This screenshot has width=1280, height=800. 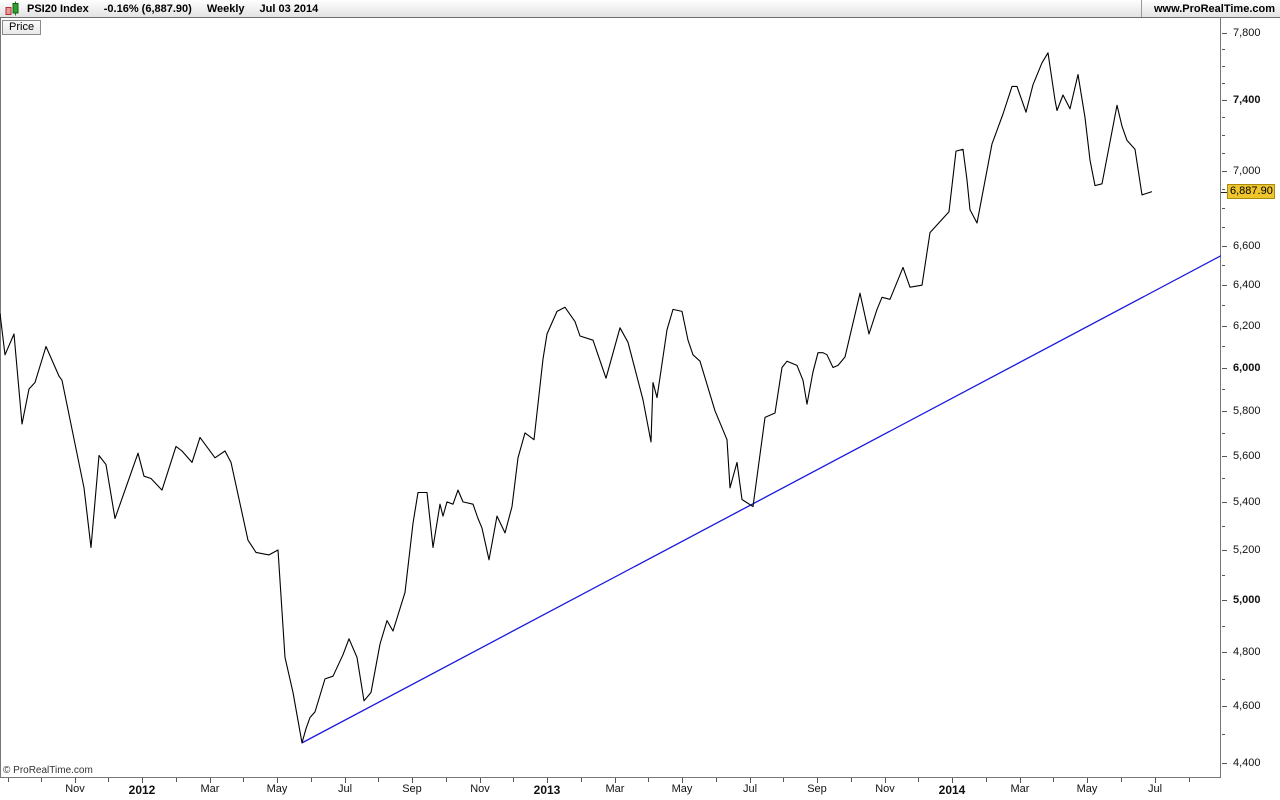 I want to click on price-axis-label: 4,400, so click(x=1247, y=763).